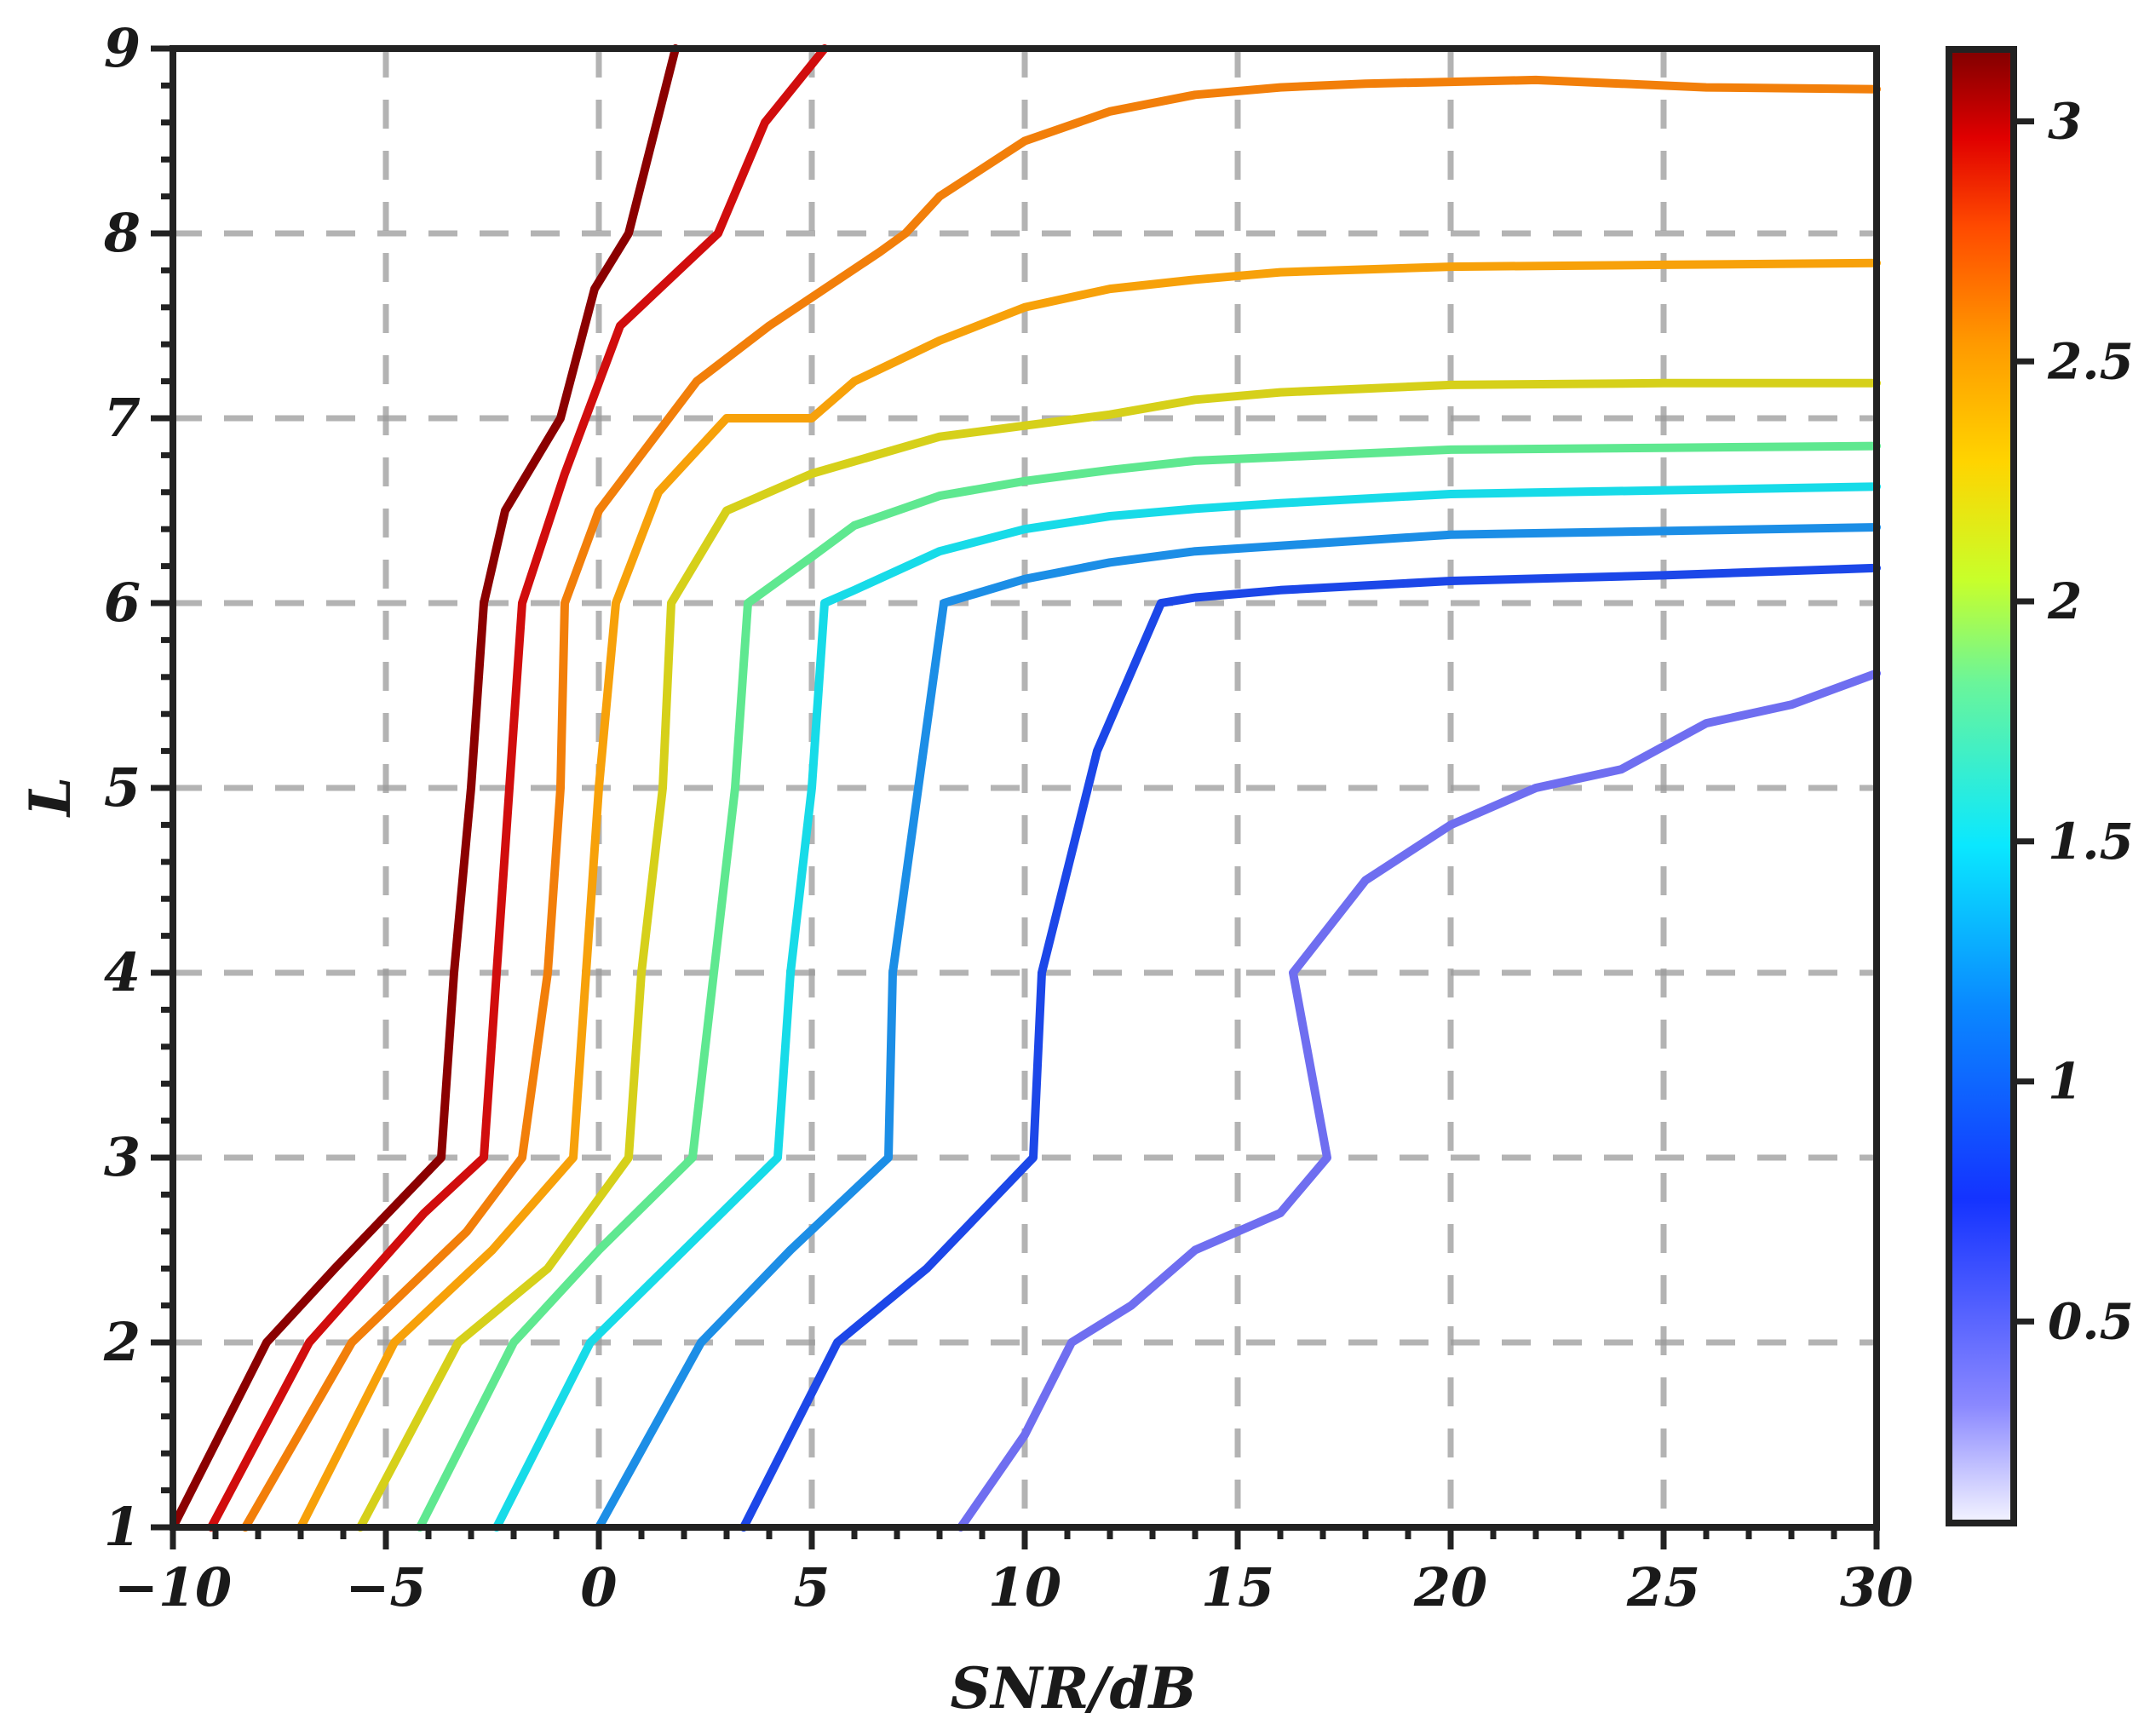 The height and width of the screenshot is (1736, 2150). What do you see at coordinates (1876, 1587) in the screenshot?
I see `x-tick-label: 30` at bounding box center [1876, 1587].